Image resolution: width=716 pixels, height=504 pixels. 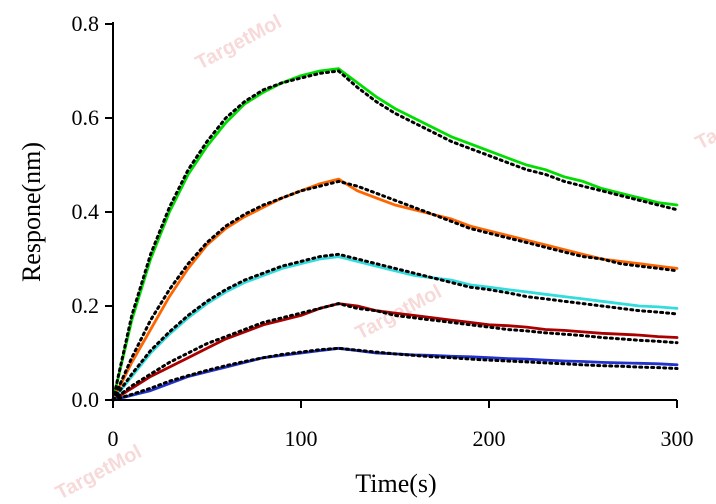 I want to click on y-tick-label: 0.6, so click(x=86, y=117).